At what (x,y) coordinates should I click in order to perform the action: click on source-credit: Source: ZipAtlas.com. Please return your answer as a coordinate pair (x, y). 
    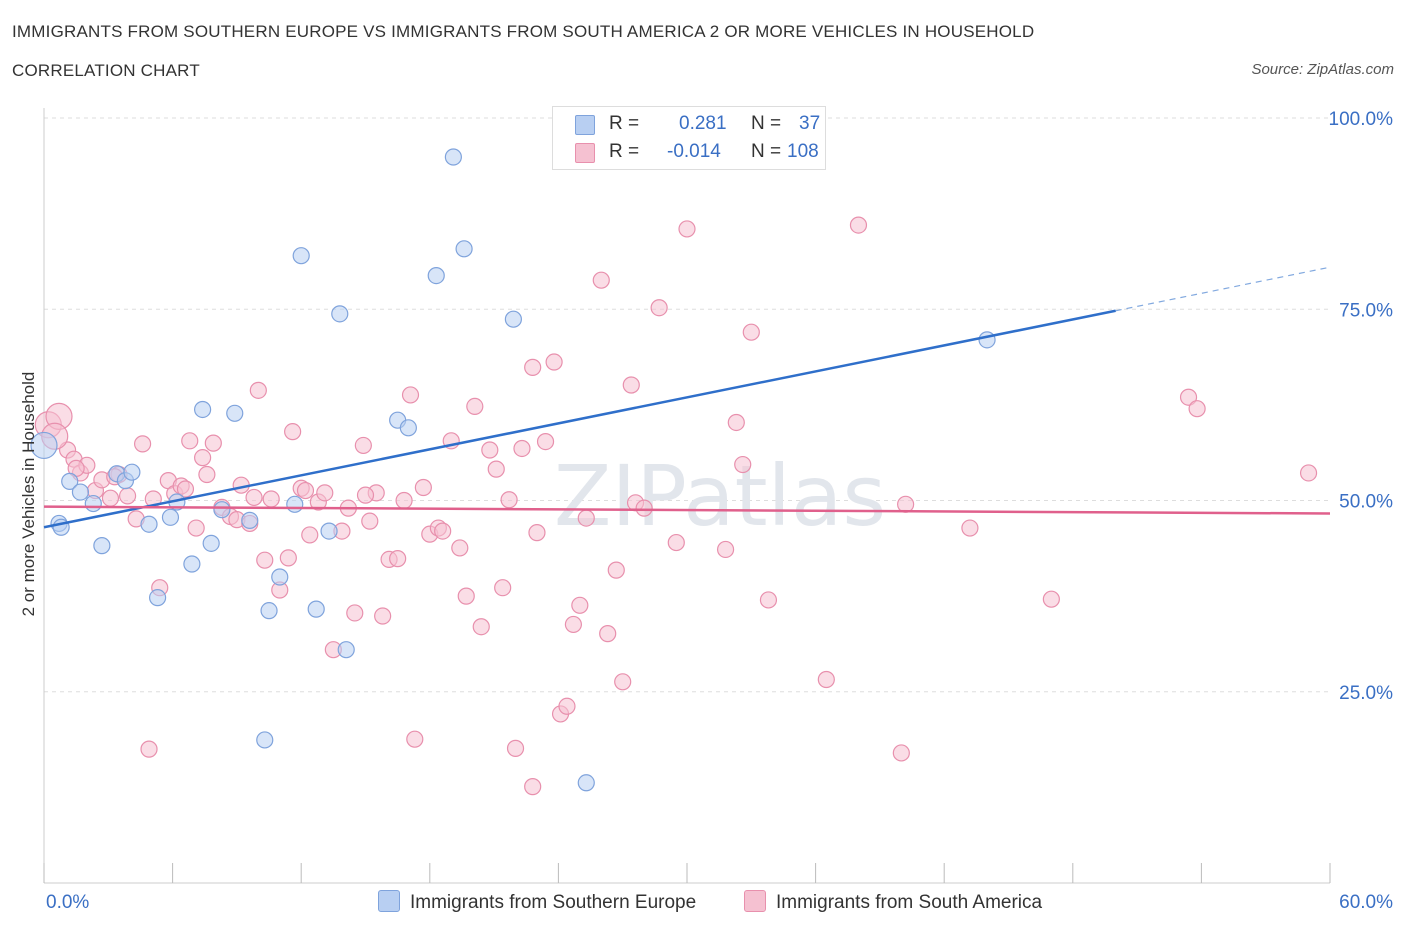
    Looking at the image, I should click on (1322, 69).